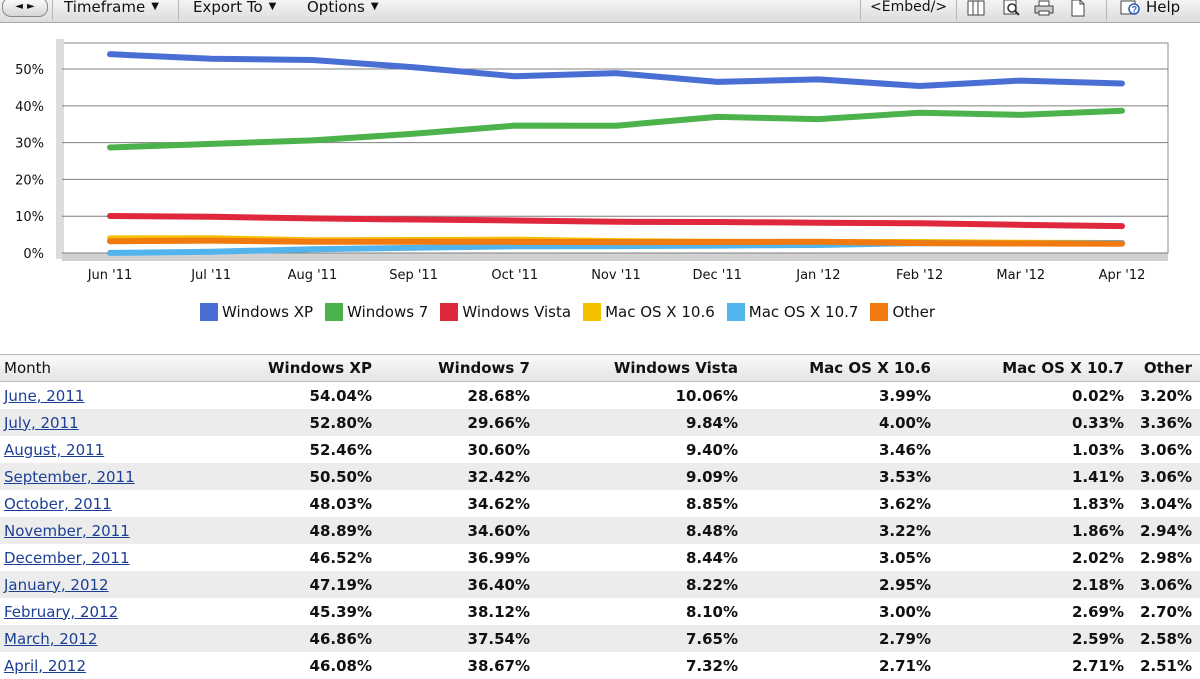 Image resolution: width=1200 pixels, height=679 pixels. I want to click on timeframe-menu: Timeframe ▼, so click(111, 8).